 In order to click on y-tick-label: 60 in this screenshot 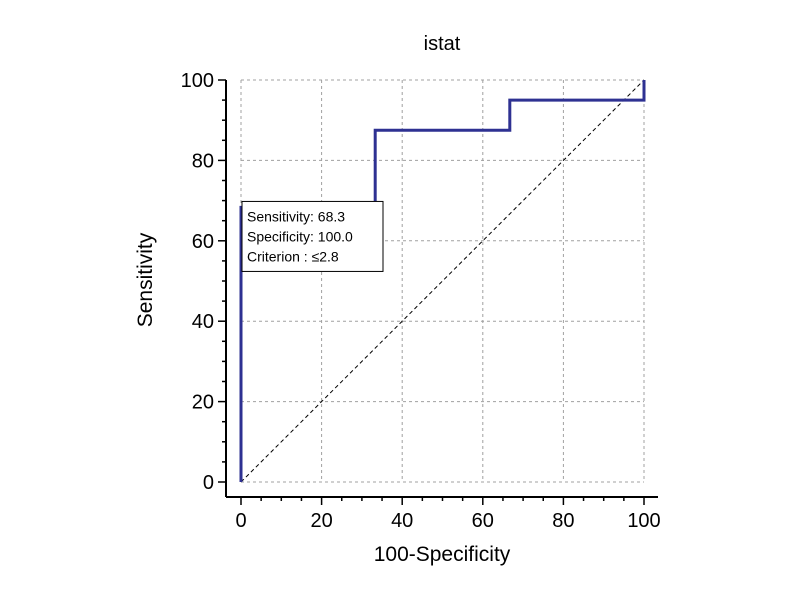, I will do `click(203, 242)`.